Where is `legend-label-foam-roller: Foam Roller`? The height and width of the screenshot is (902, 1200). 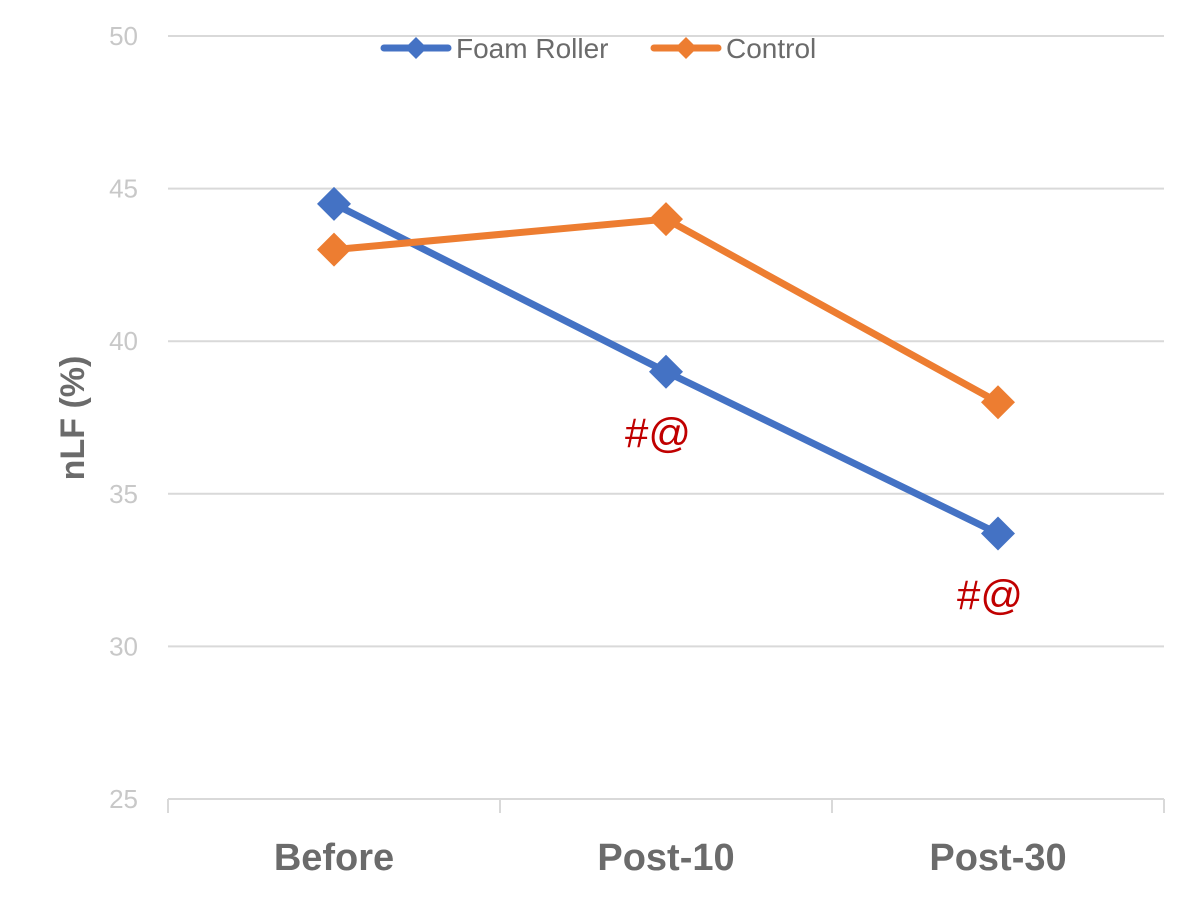
legend-label-foam-roller: Foam Roller is located at coordinates (532, 48).